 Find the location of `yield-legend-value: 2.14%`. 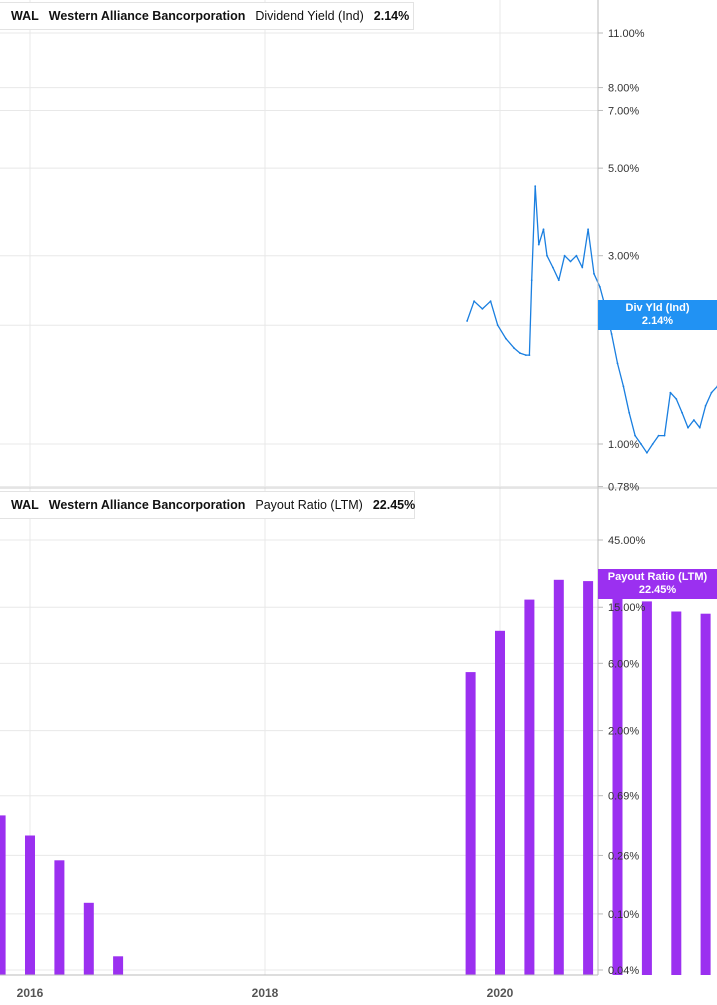

yield-legend-value: 2.14% is located at coordinates (391, 16).